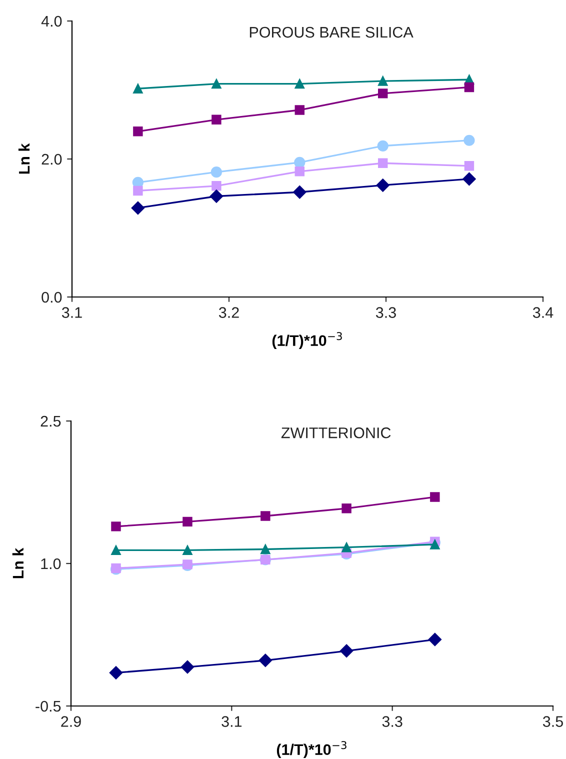  I want to click on y-tick-label: 2.0, so click(52, 159).